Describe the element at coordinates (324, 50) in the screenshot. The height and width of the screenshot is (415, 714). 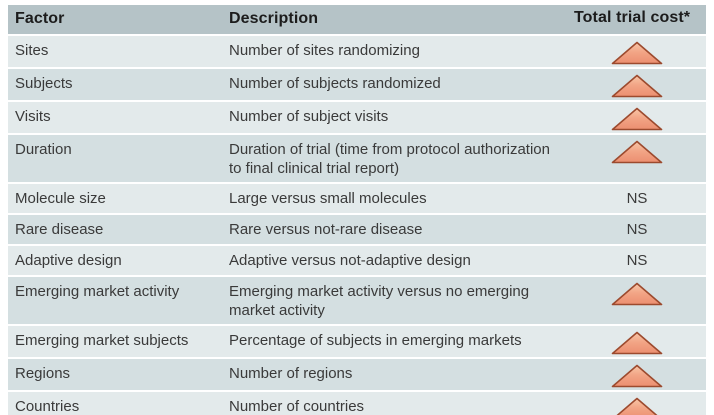
I see `description-cell: Number of sites randomizing` at that location.